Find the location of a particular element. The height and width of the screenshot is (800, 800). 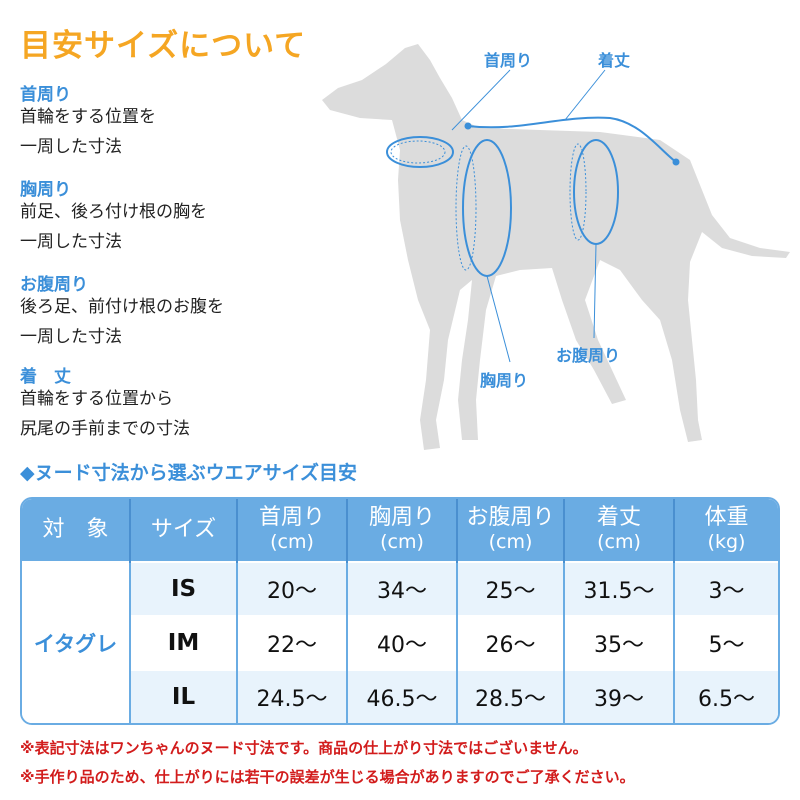

label-belly: お腹周り is located at coordinates (588, 355).